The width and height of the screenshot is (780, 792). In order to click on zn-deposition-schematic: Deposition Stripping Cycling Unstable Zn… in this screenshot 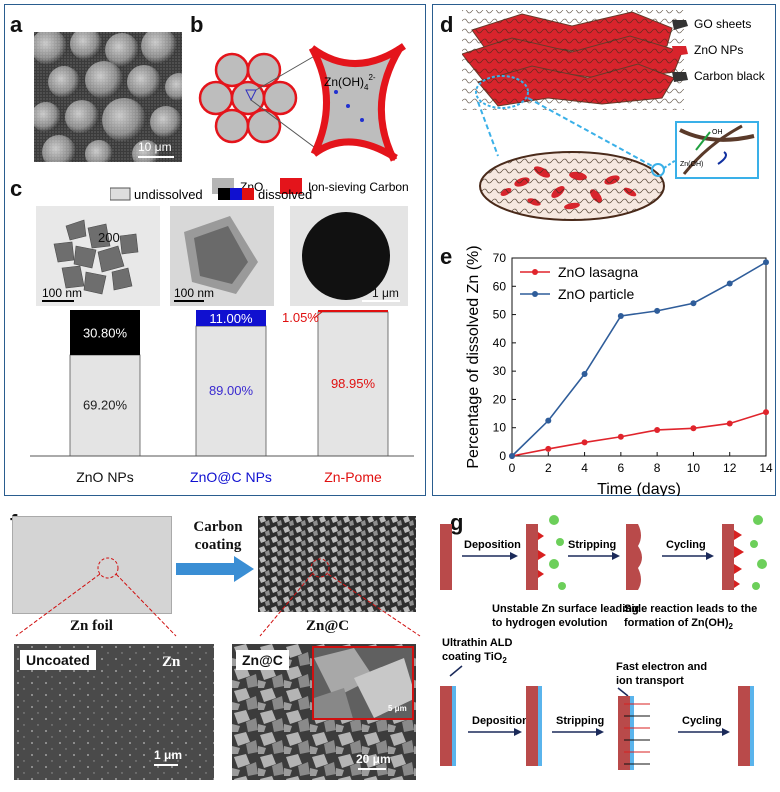, I will do `click(603, 642)`.